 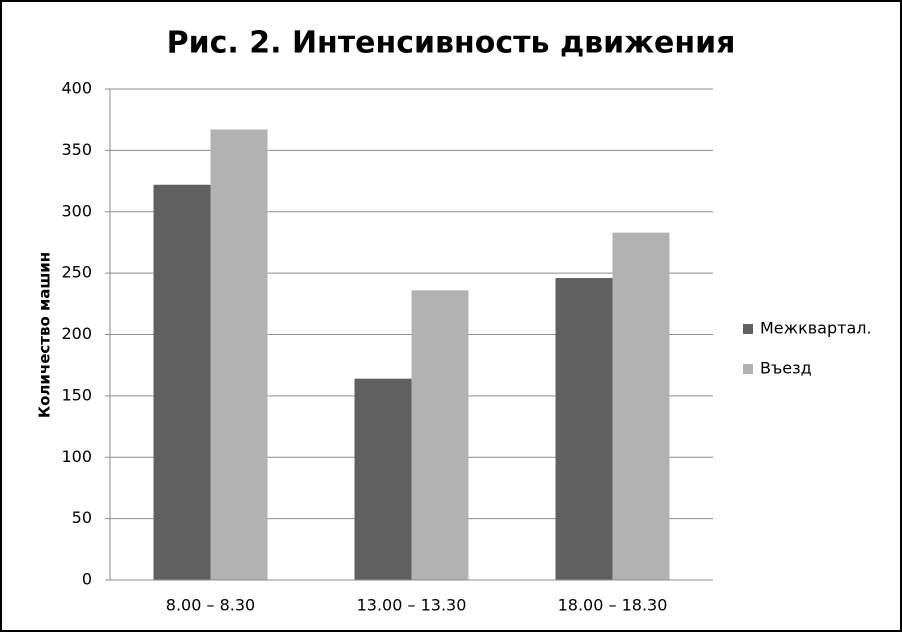 What do you see at coordinates (76, 210) in the screenshot?
I see `y-tick-label: 300` at bounding box center [76, 210].